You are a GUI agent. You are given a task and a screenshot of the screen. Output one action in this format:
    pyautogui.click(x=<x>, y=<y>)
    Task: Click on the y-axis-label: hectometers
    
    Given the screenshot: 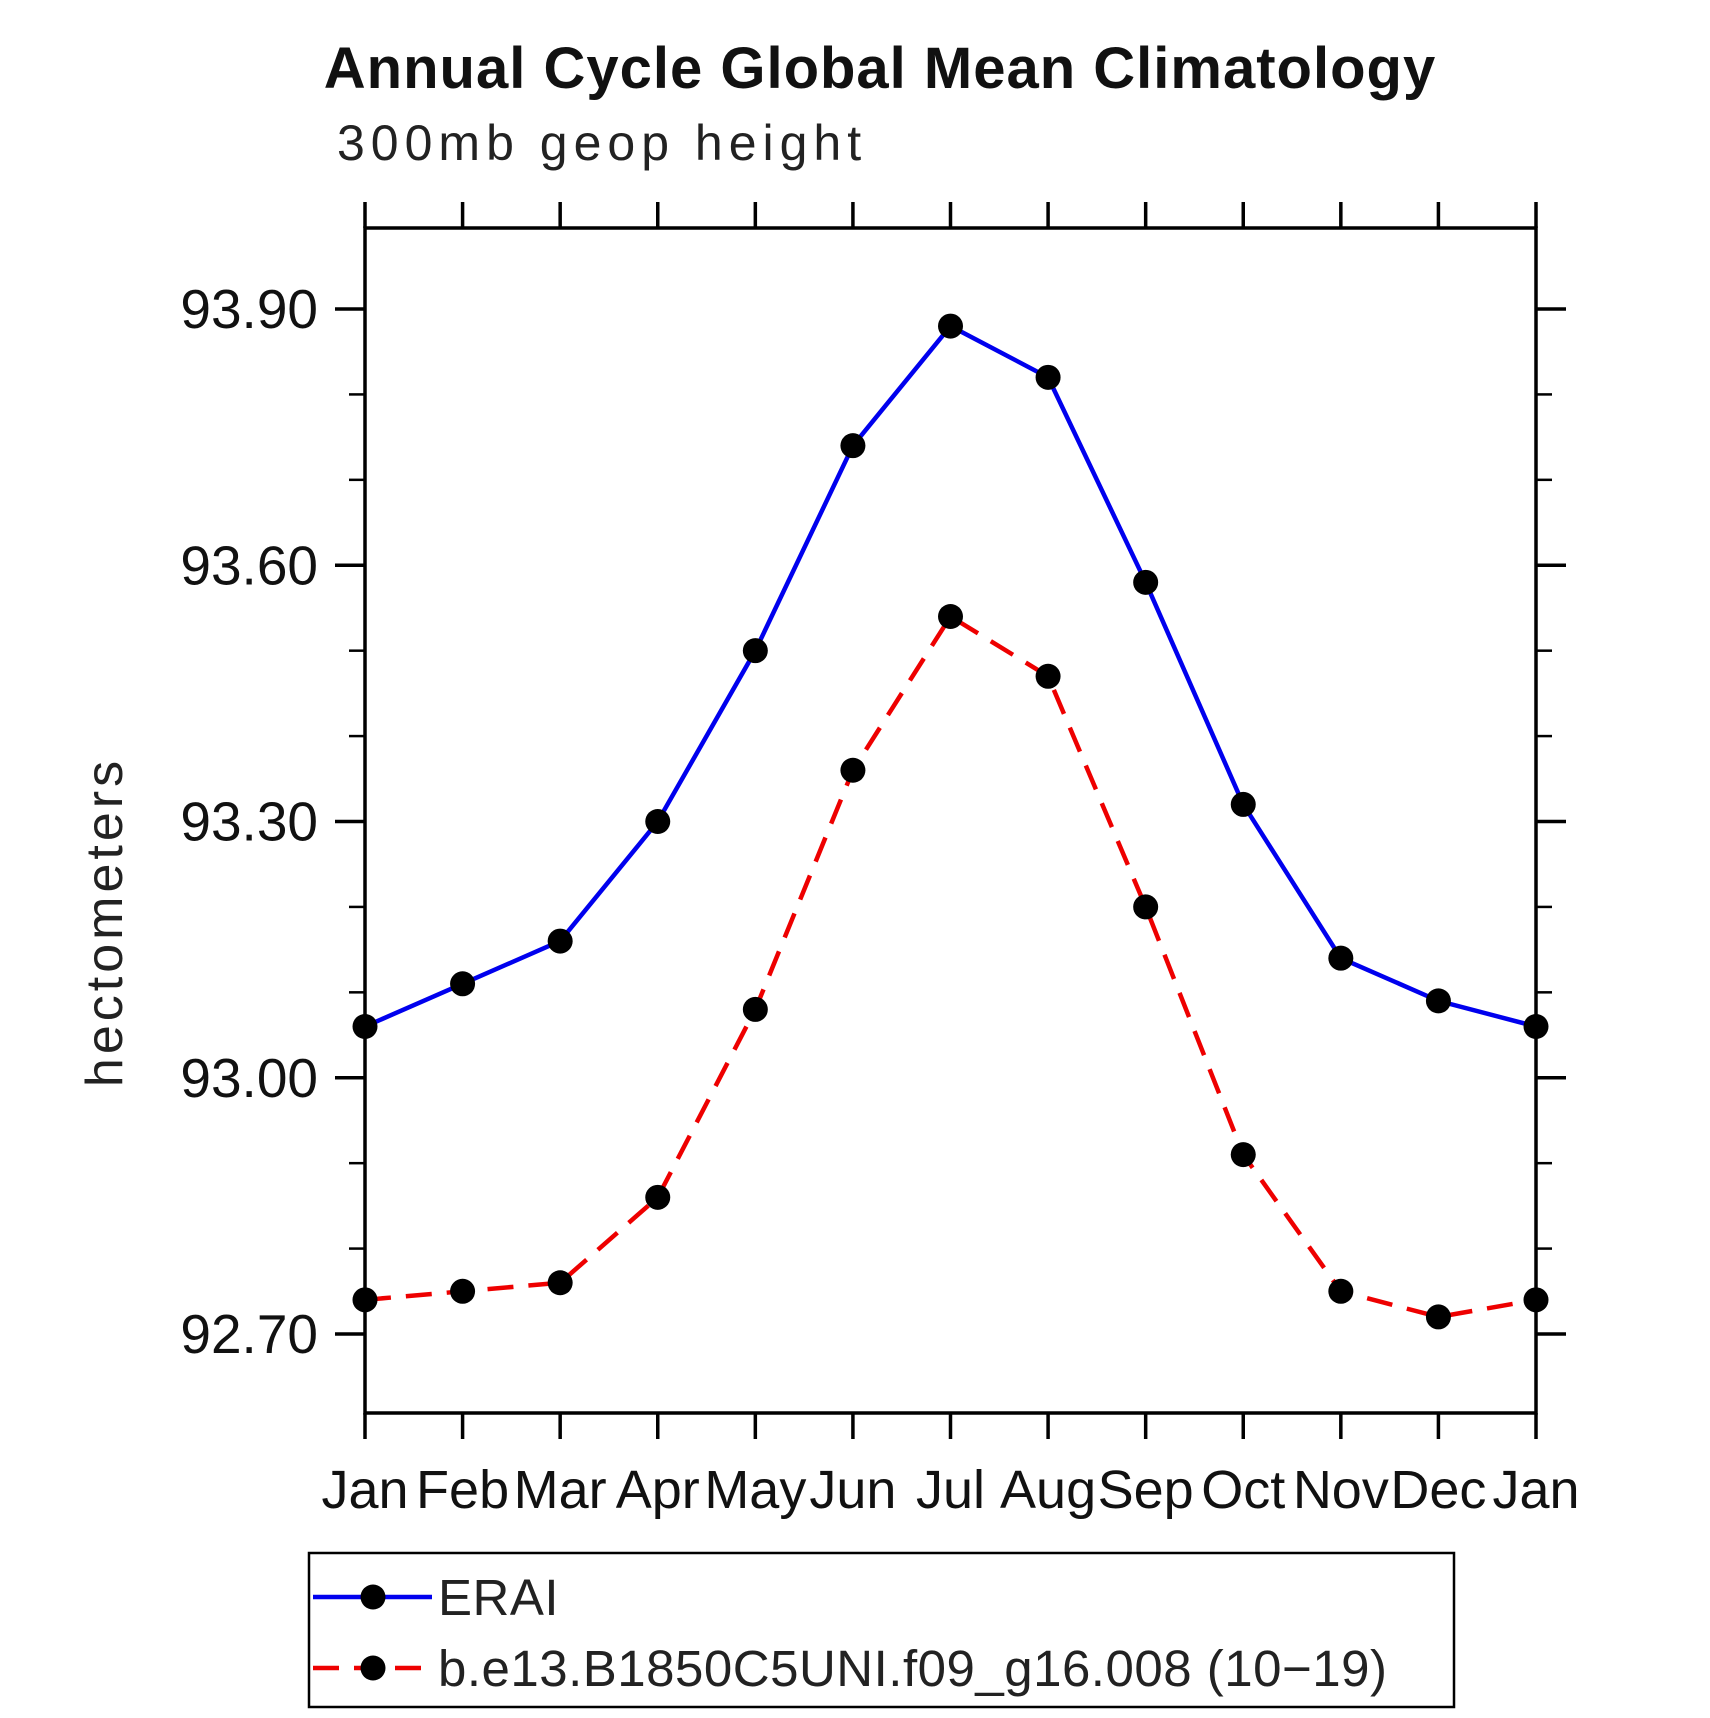 What is the action you would take?
    pyautogui.click(x=105, y=922)
    